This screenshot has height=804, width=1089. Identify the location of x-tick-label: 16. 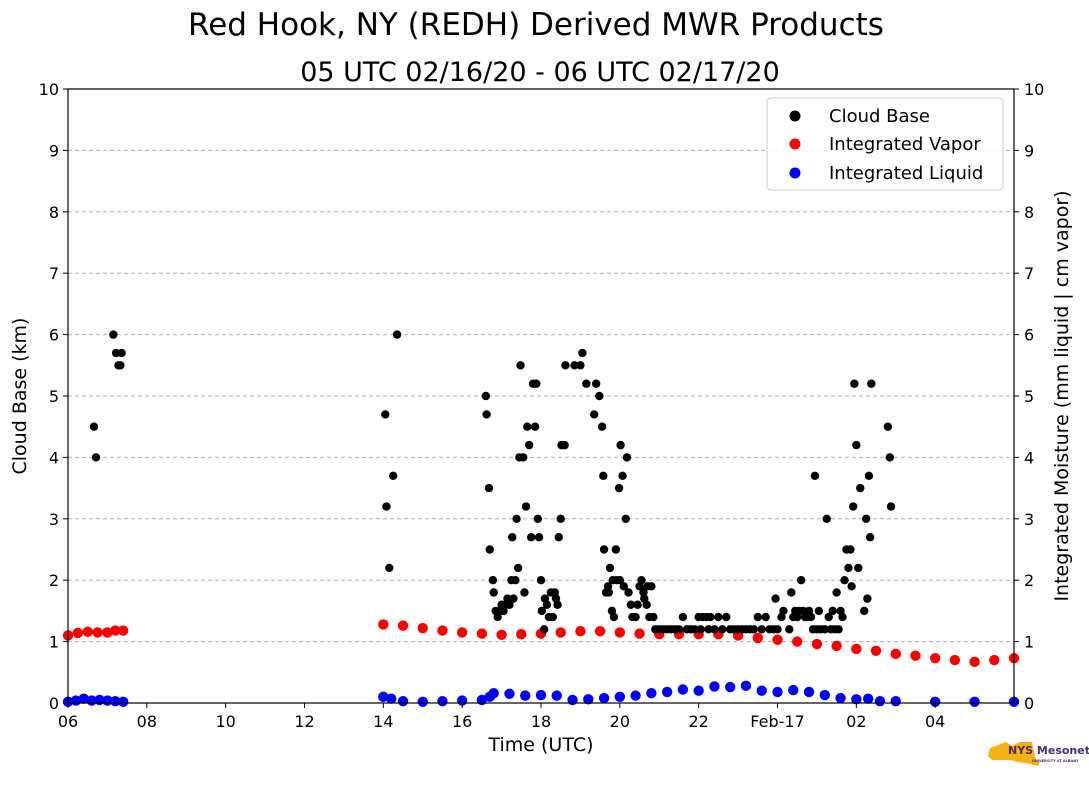
(462, 721).